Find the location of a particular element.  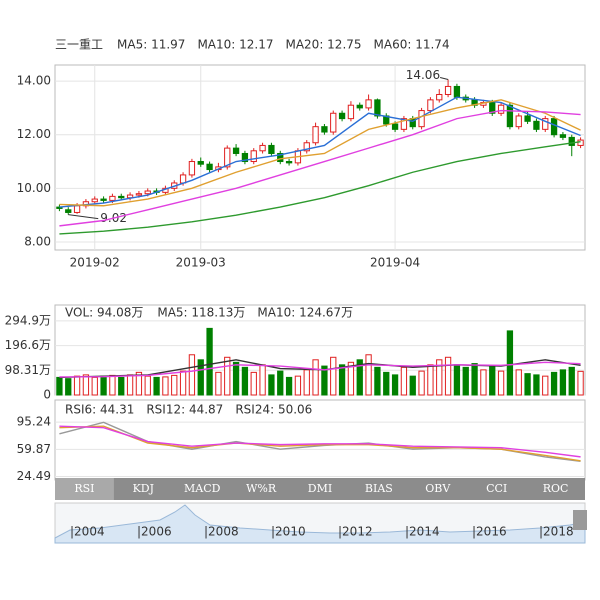

tab: OBV is located at coordinates (438, 488).